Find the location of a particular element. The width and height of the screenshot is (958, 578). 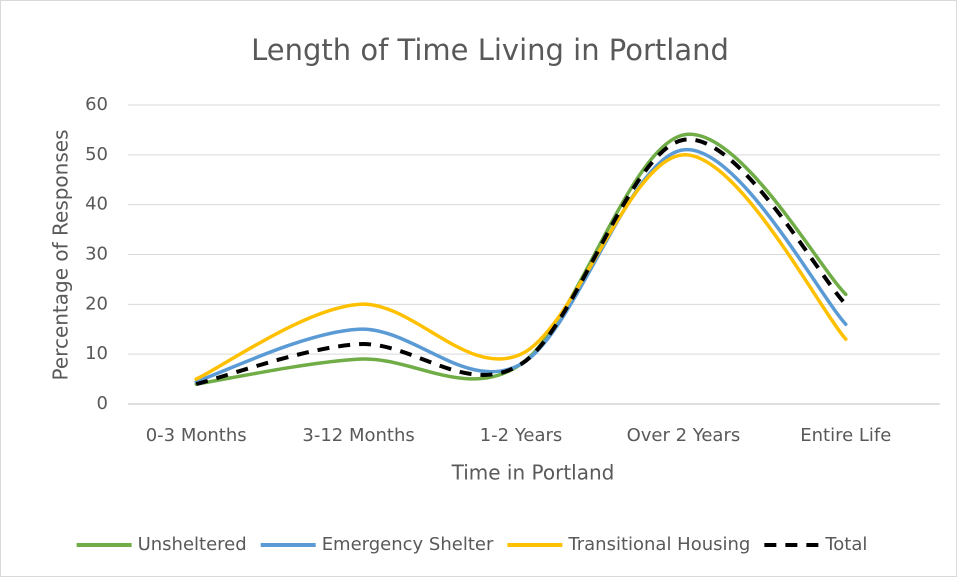

chart-title: Length of Time Living in Portland is located at coordinates (490, 50).